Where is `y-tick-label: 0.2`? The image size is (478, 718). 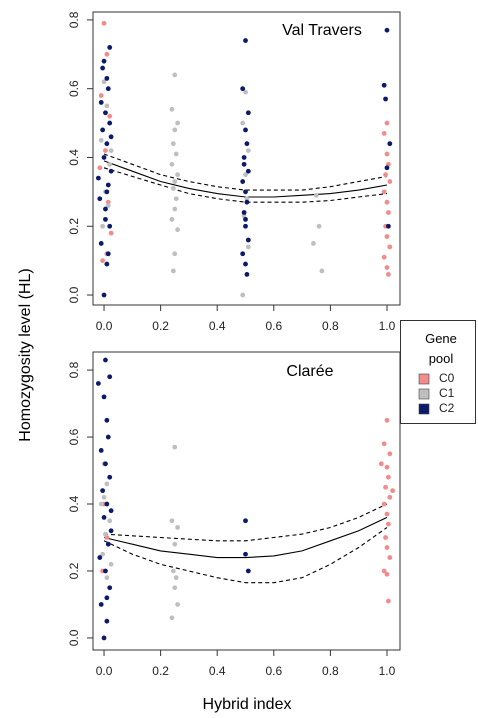 y-tick-label: 0.2 is located at coordinates (74, 226).